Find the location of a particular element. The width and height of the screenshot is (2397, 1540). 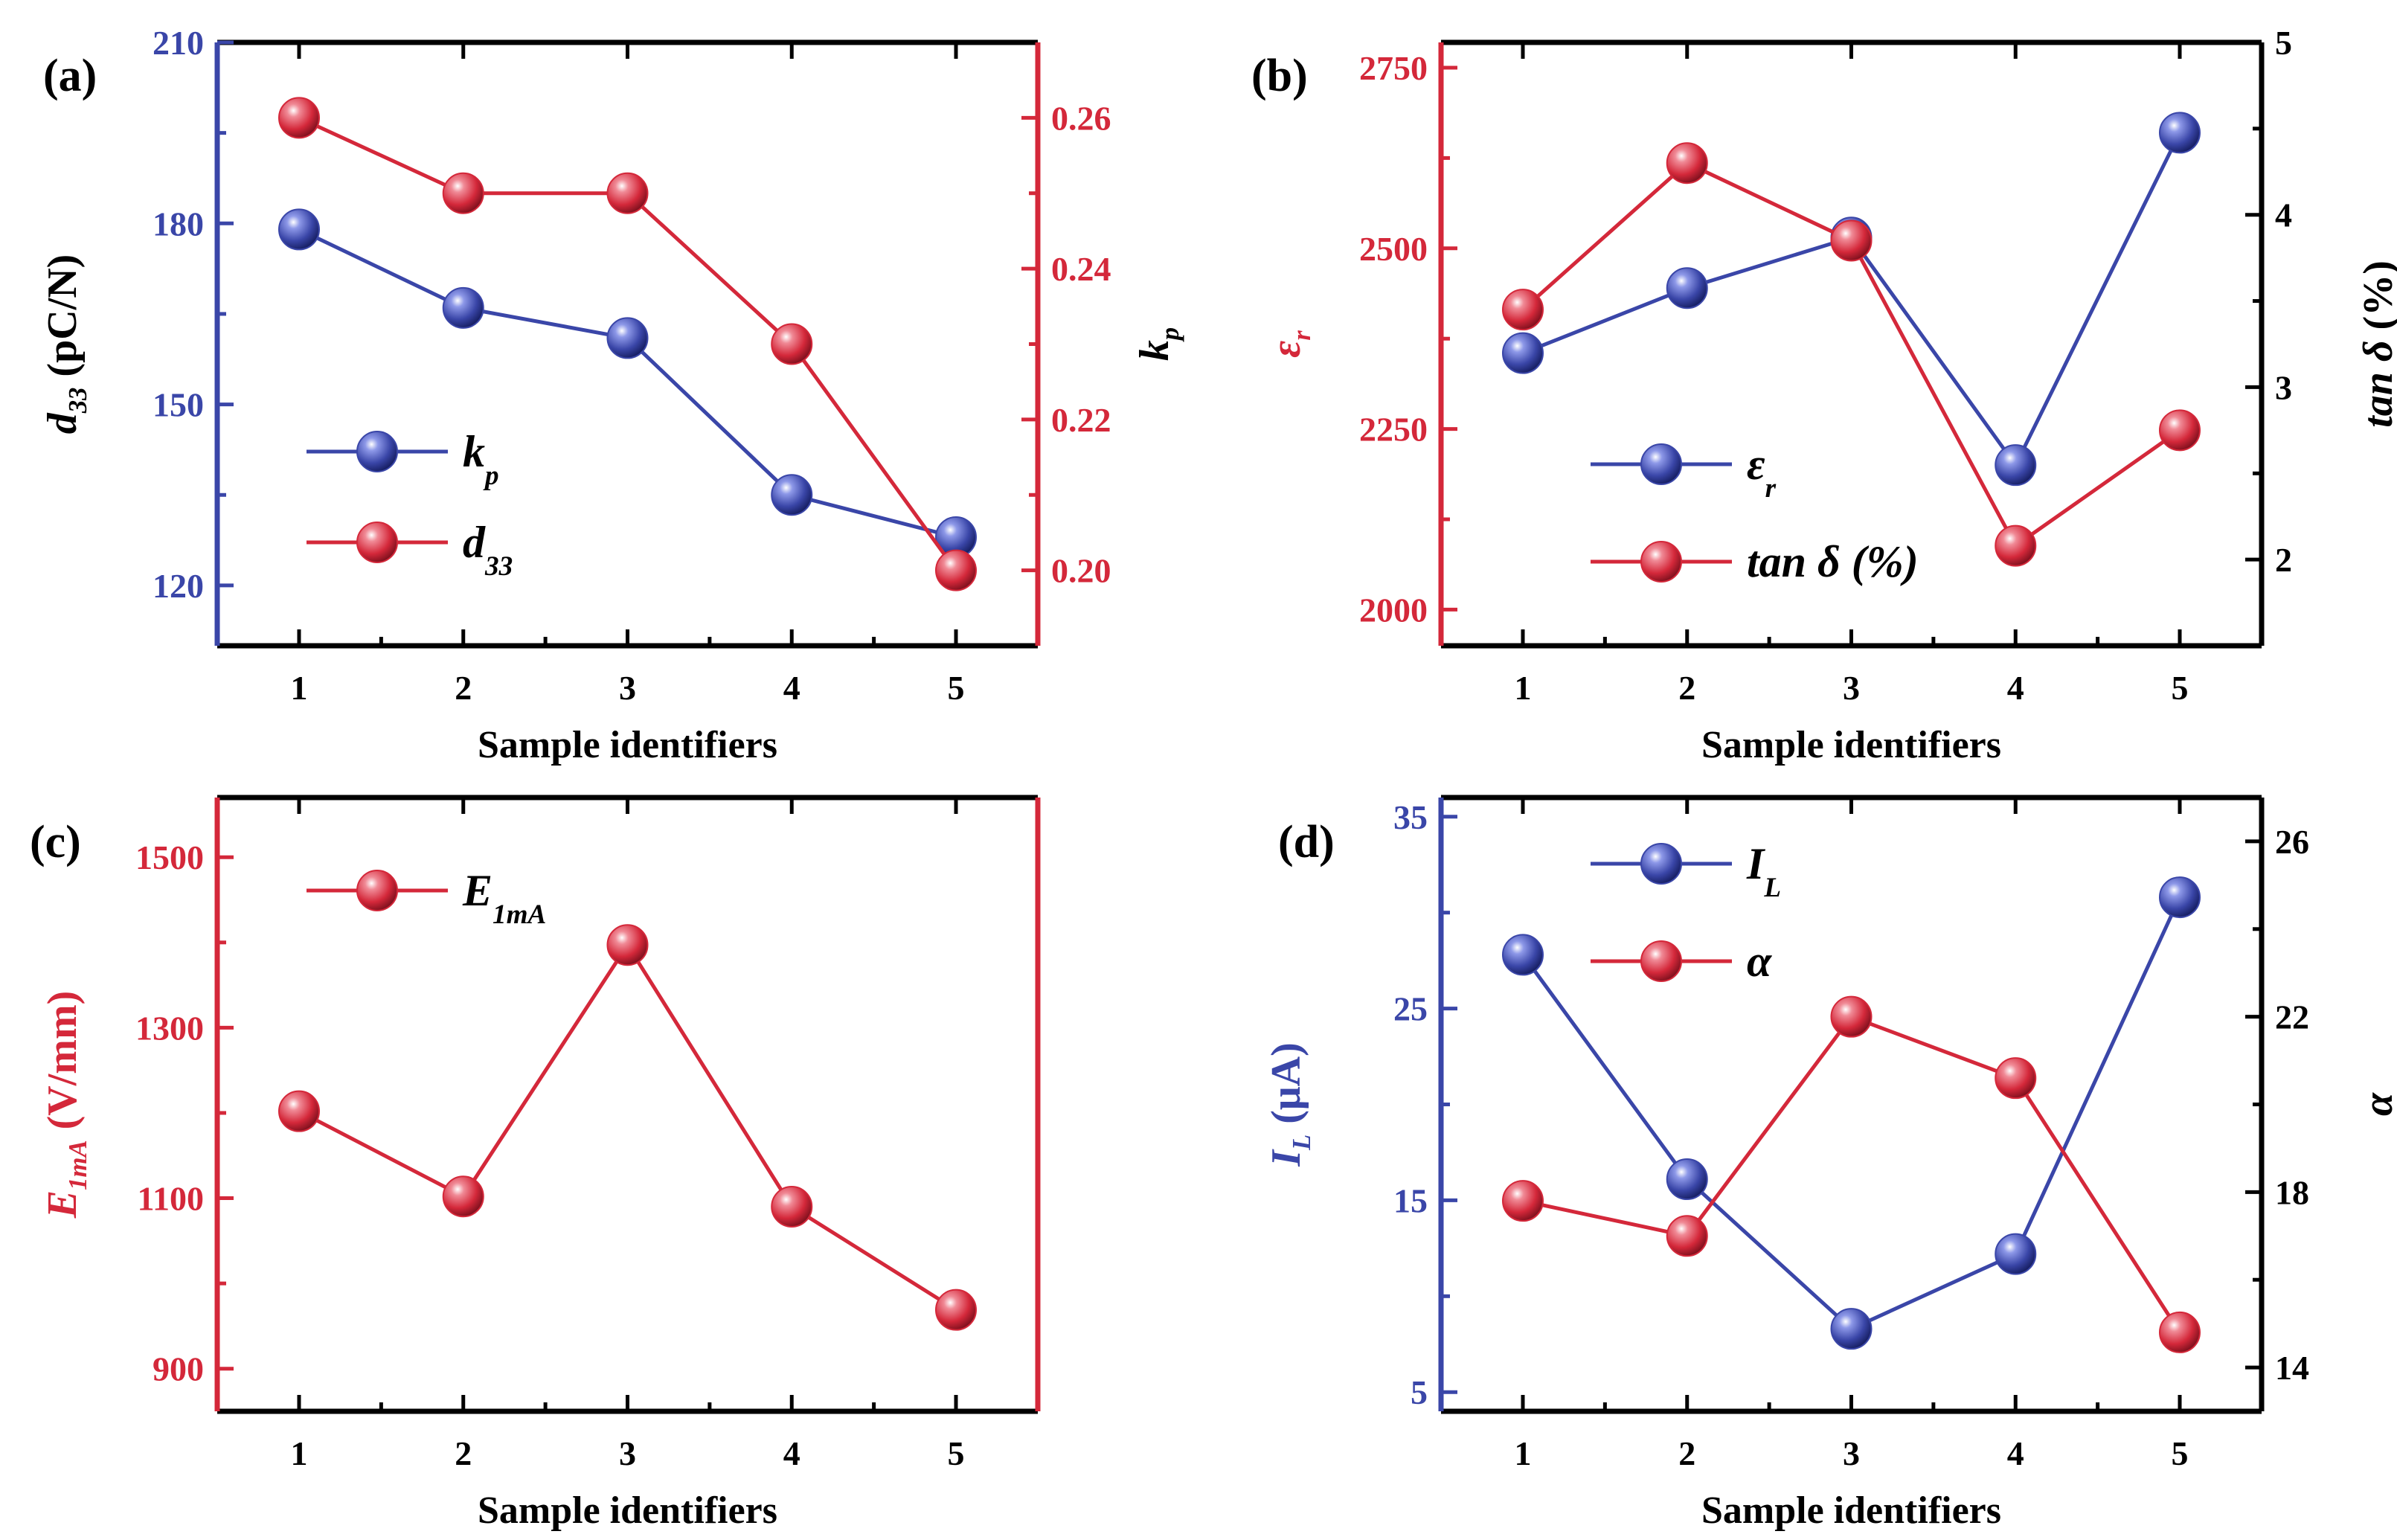

y-right-tick-label: 0.20 is located at coordinates (1081, 571).